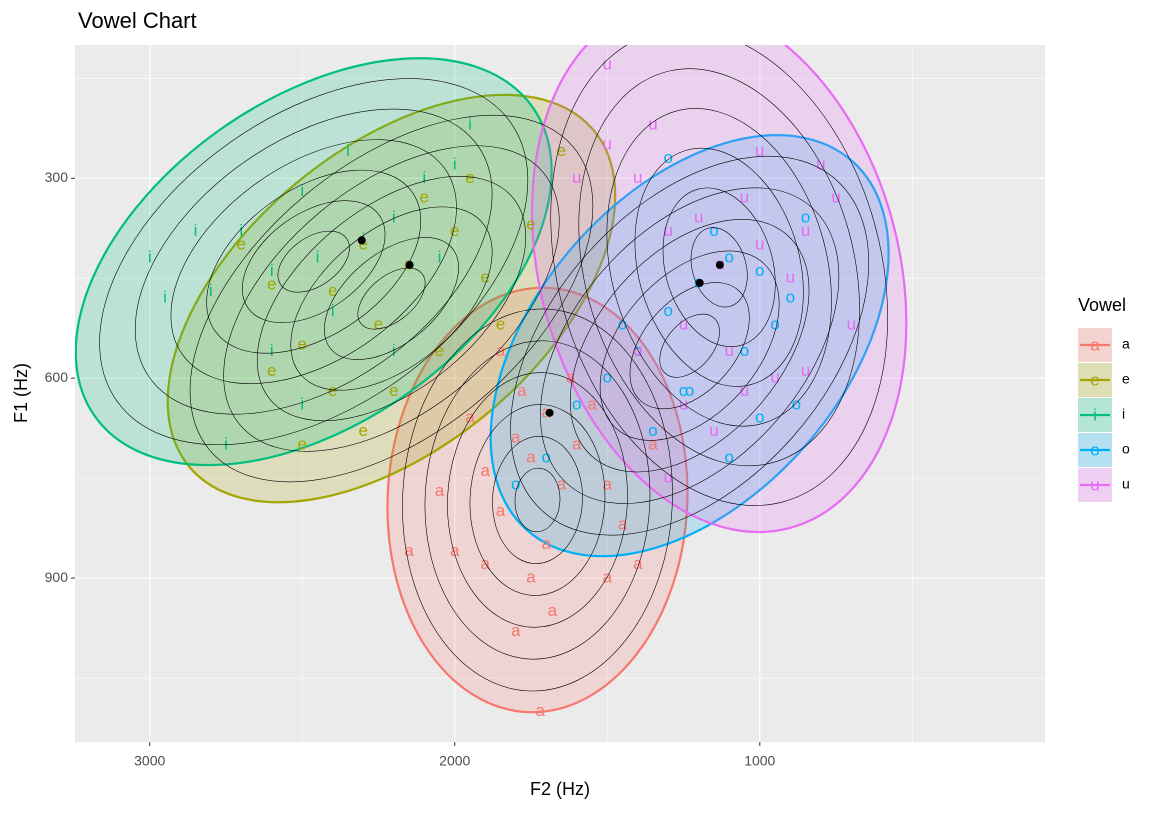  I want to click on confidence-ellipse, so click(537, 500).